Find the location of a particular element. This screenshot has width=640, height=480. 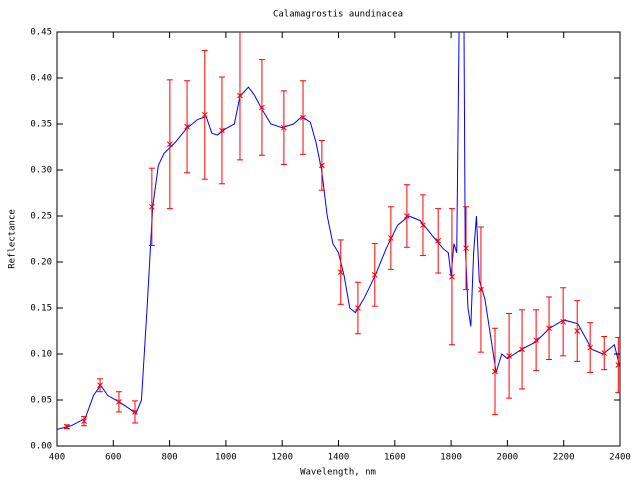

x-tick-label: 1600 is located at coordinates (395, 458).